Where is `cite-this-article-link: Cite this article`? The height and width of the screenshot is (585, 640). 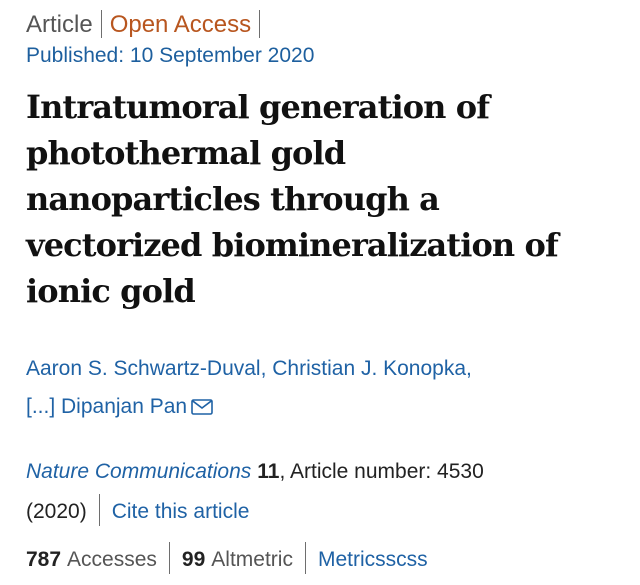
cite-this-article-link: Cite this article is located at coordinates (180, 511).